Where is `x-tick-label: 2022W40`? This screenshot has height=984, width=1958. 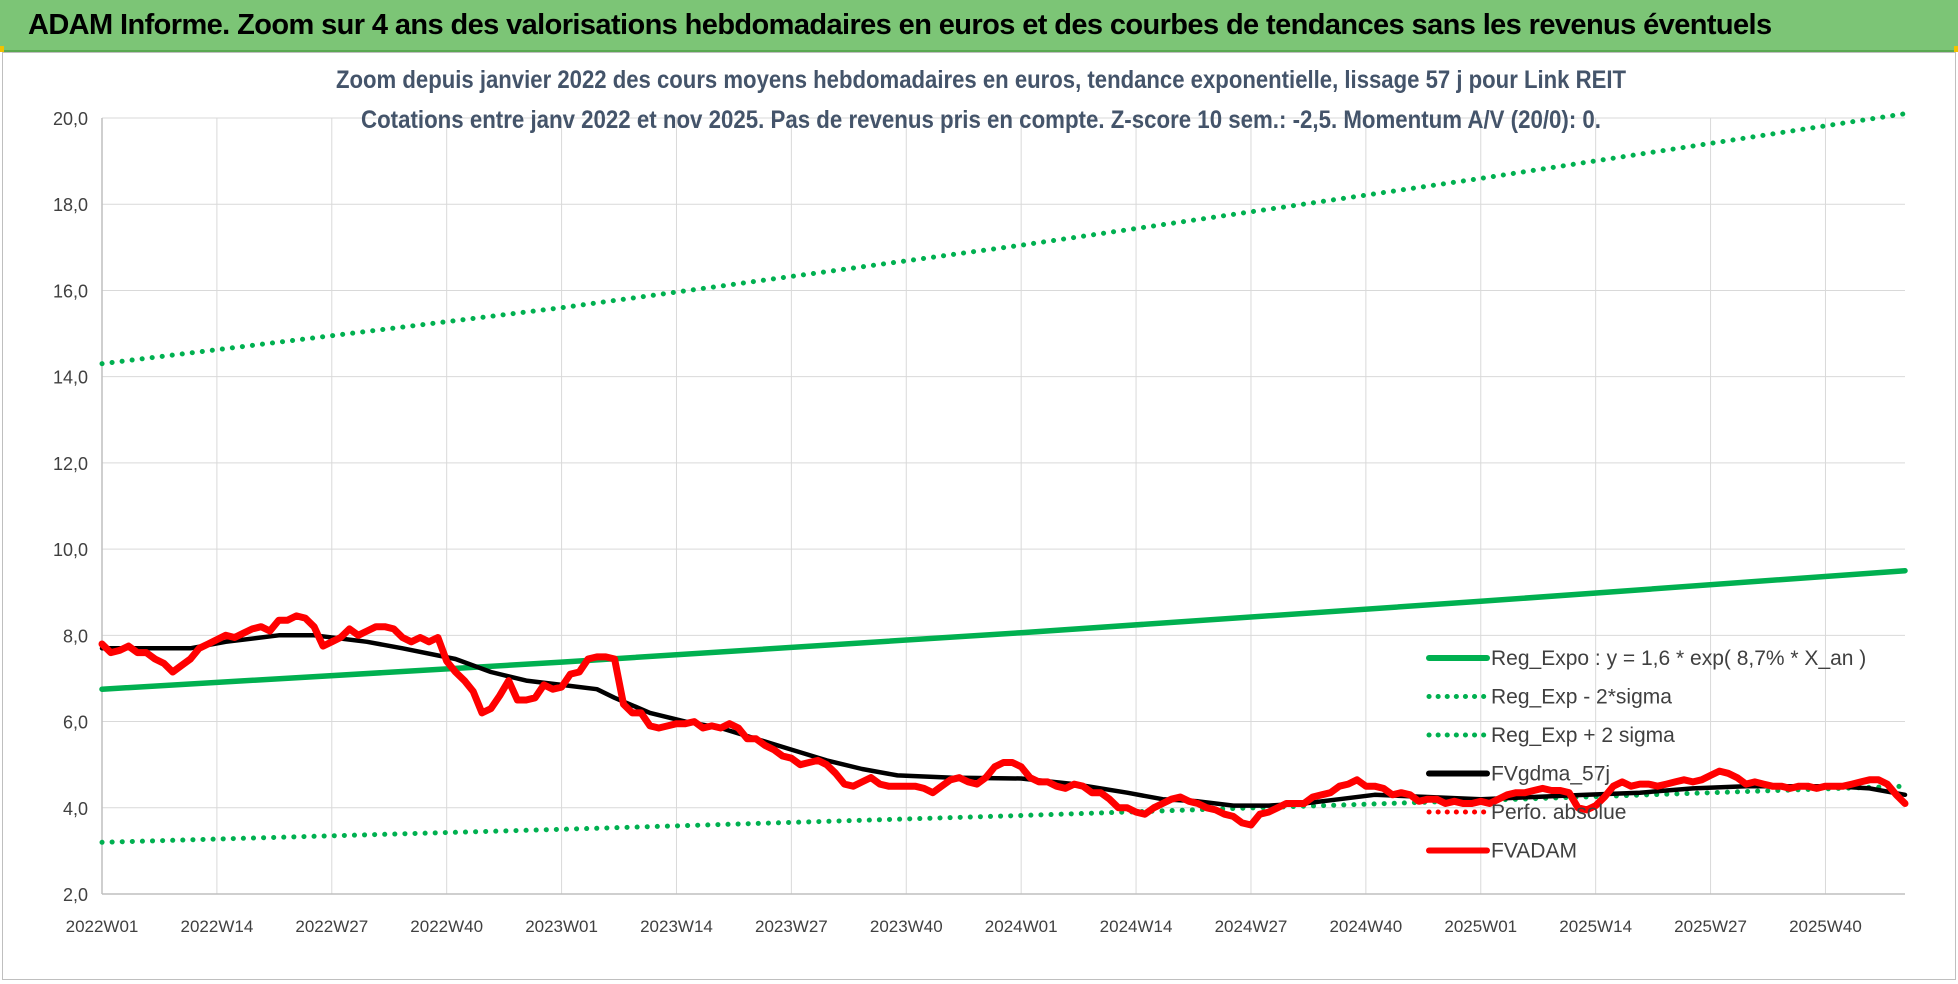 x-tick-label: 2022W40 is located at coordinates (446, 926).